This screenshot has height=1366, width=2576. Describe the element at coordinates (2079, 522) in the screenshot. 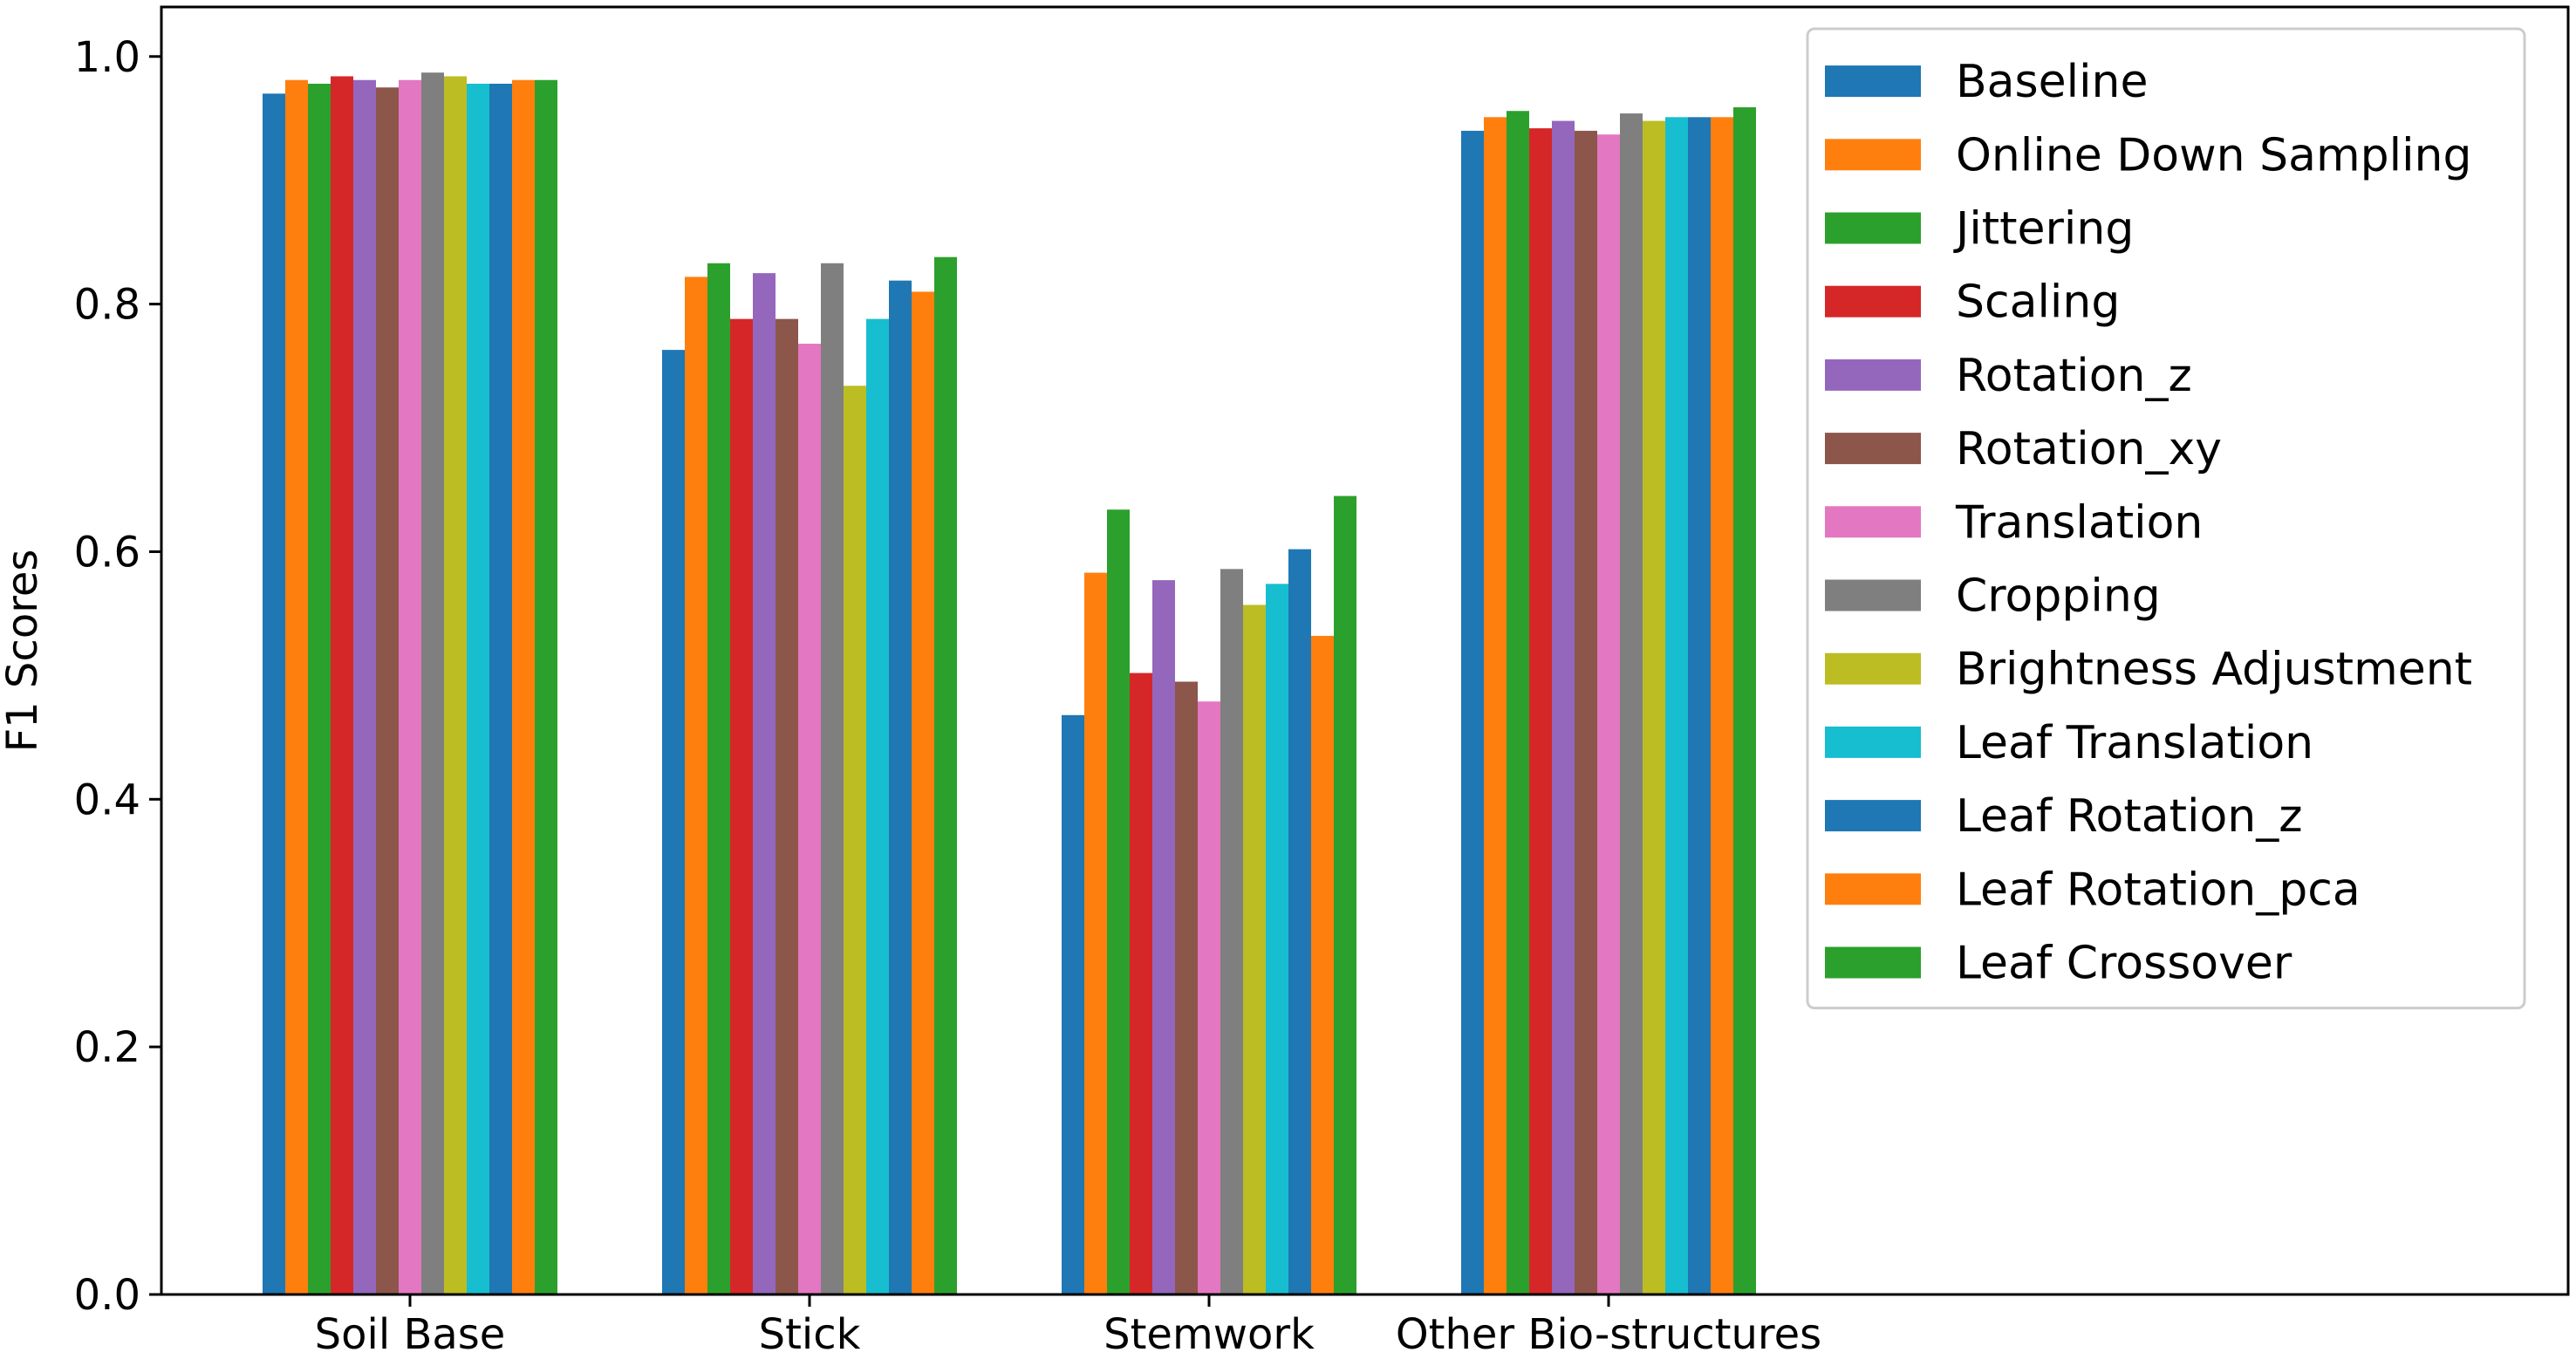

I see `legend-label: Translation` at that location.